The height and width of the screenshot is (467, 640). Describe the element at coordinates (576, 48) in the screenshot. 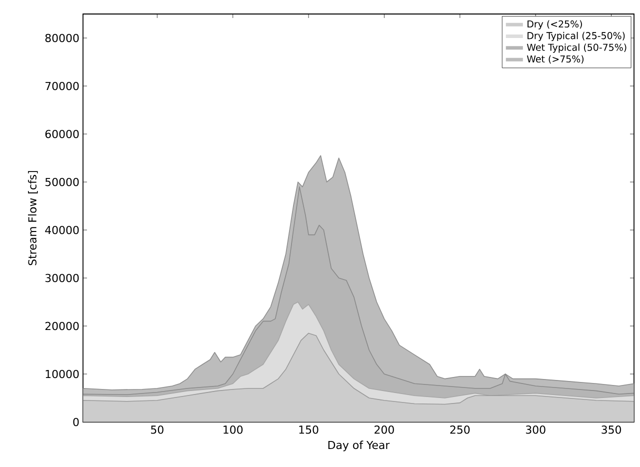

I see `legend-label: Wet Typical (50-75%)` at that location.